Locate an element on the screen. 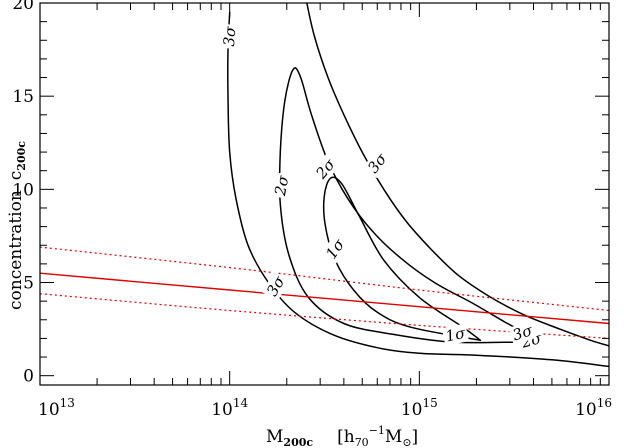  x-tick-label: 1016 is located at coordinates (593, 408).